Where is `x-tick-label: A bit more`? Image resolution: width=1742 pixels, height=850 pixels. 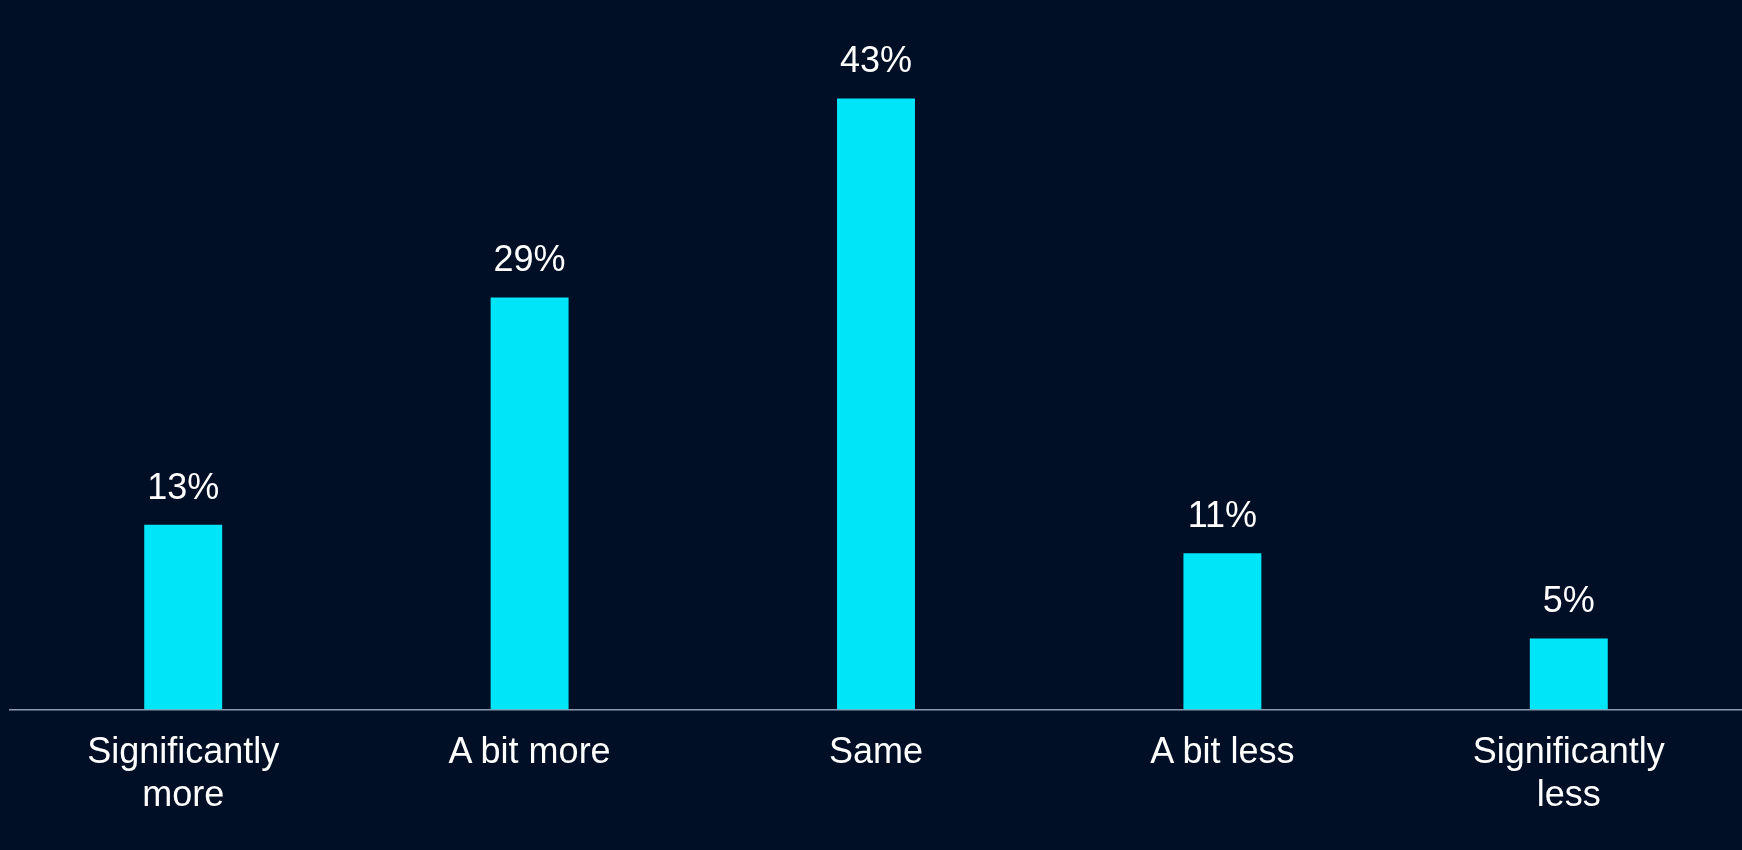
x-tick-label: A bit more is located at coordinates (529, 751).